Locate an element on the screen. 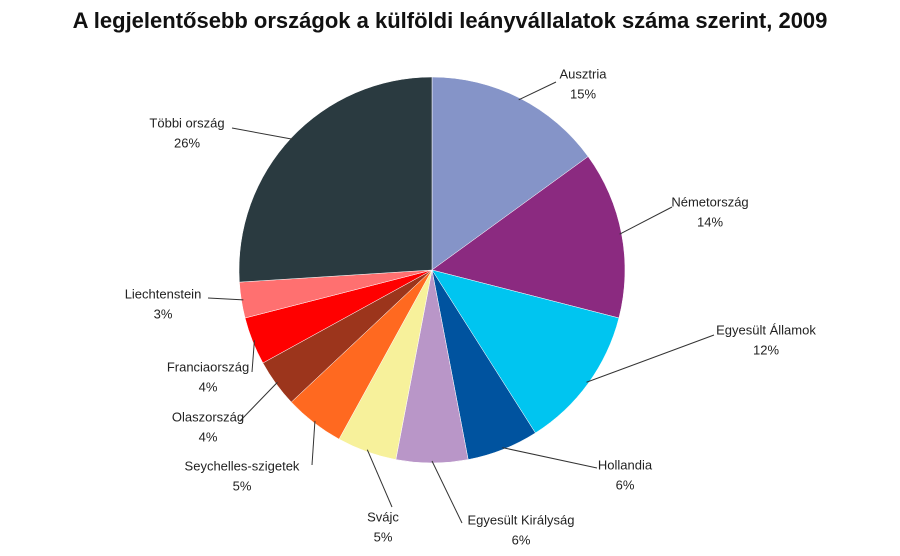  category-label: Egyesült Államok is located at coordinates (766, 329).